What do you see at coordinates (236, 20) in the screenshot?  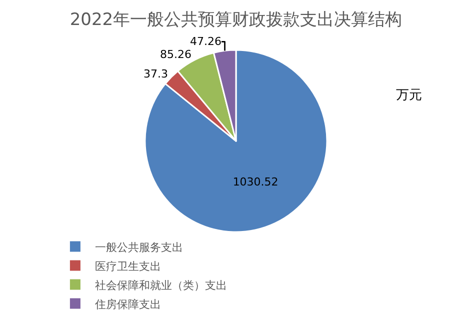 I see `chart-title: 2022年一般公共预算财政拨款支出决算结构` at bounding box center [236, 20].